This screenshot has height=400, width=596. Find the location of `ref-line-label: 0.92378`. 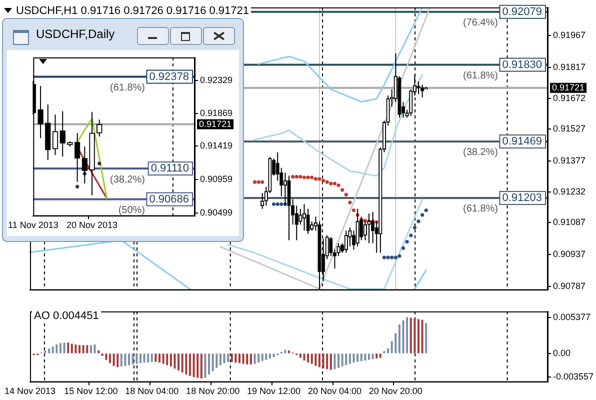

ref-line-label: 0.92378 is located at coordinates (169, 76).